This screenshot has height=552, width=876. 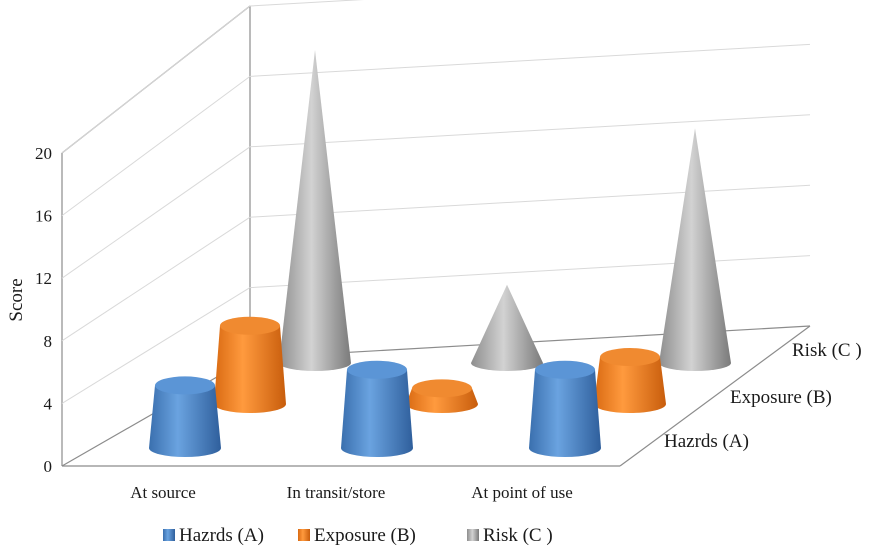 I want to click on y-tick-label: 20, so click(x=43, y=153).